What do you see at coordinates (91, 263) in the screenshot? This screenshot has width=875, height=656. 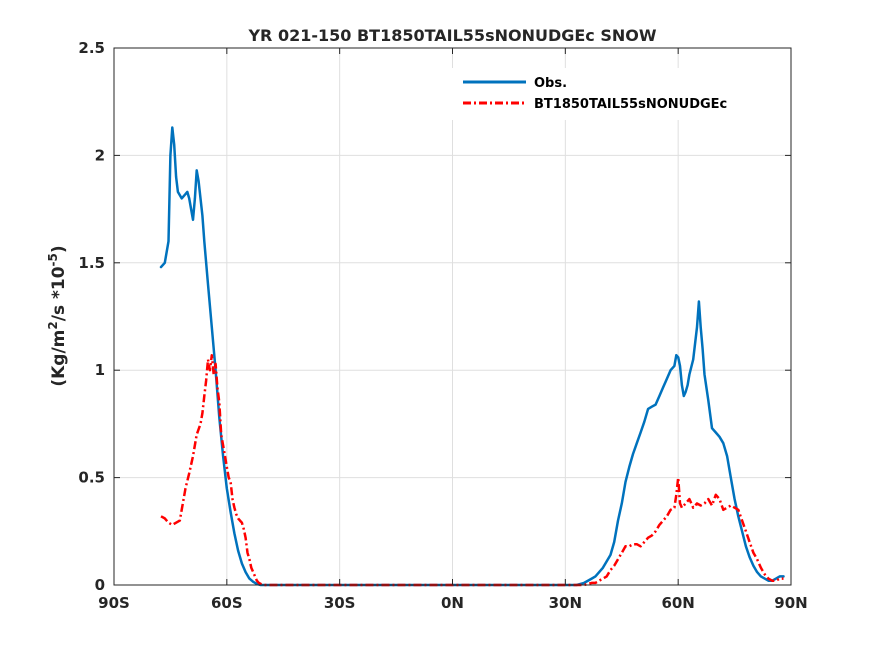 I see `y-tick-label: 1.5` at bounding box center [91, 263].